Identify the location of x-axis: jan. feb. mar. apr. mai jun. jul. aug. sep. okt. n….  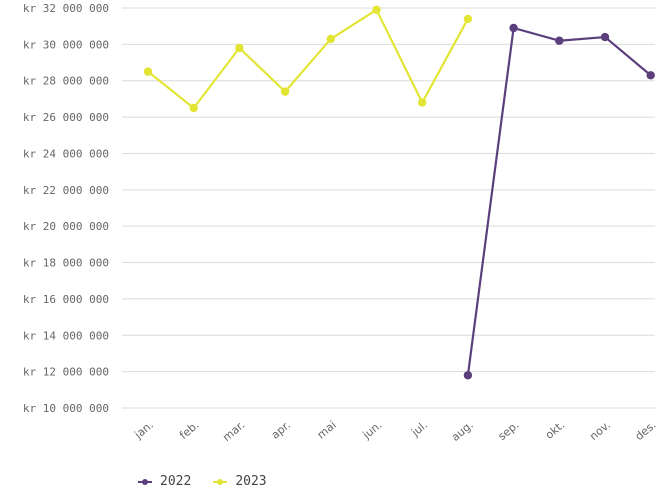
(394, 431).